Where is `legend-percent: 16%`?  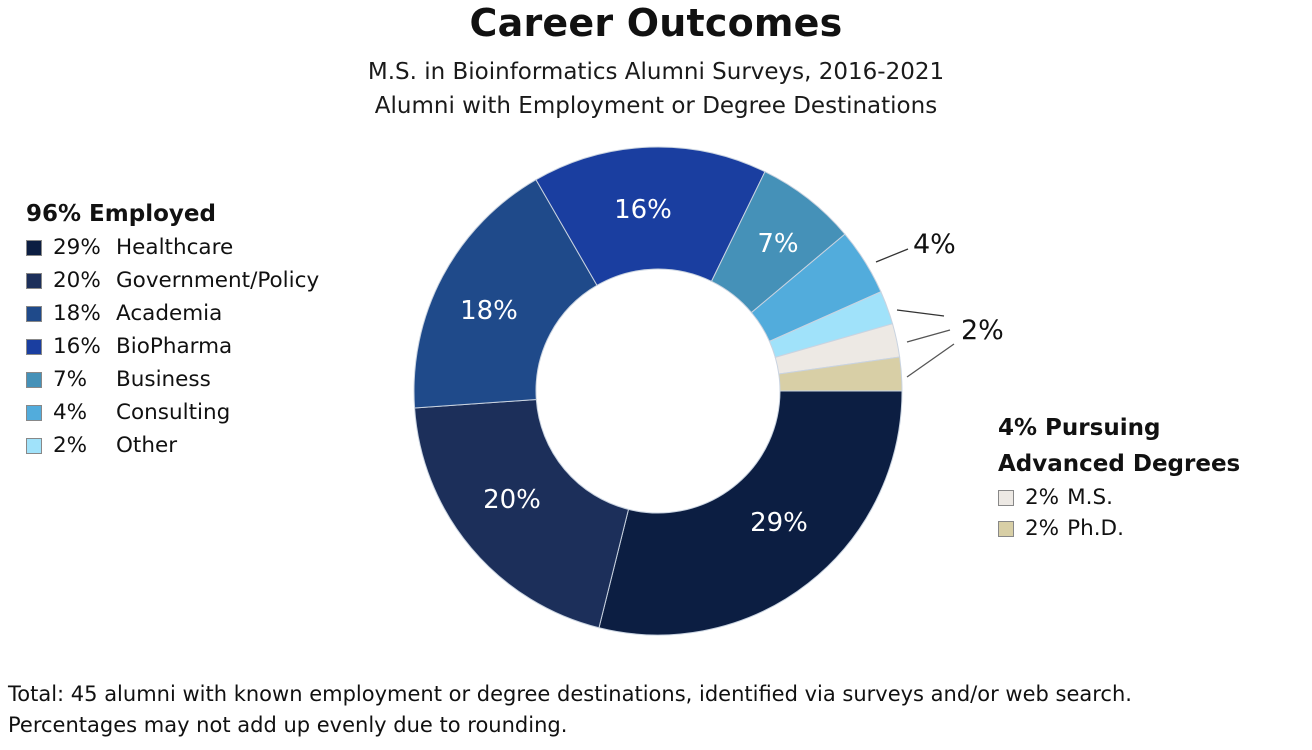 legend-percent: 16% is located at coordinates (77, 346).